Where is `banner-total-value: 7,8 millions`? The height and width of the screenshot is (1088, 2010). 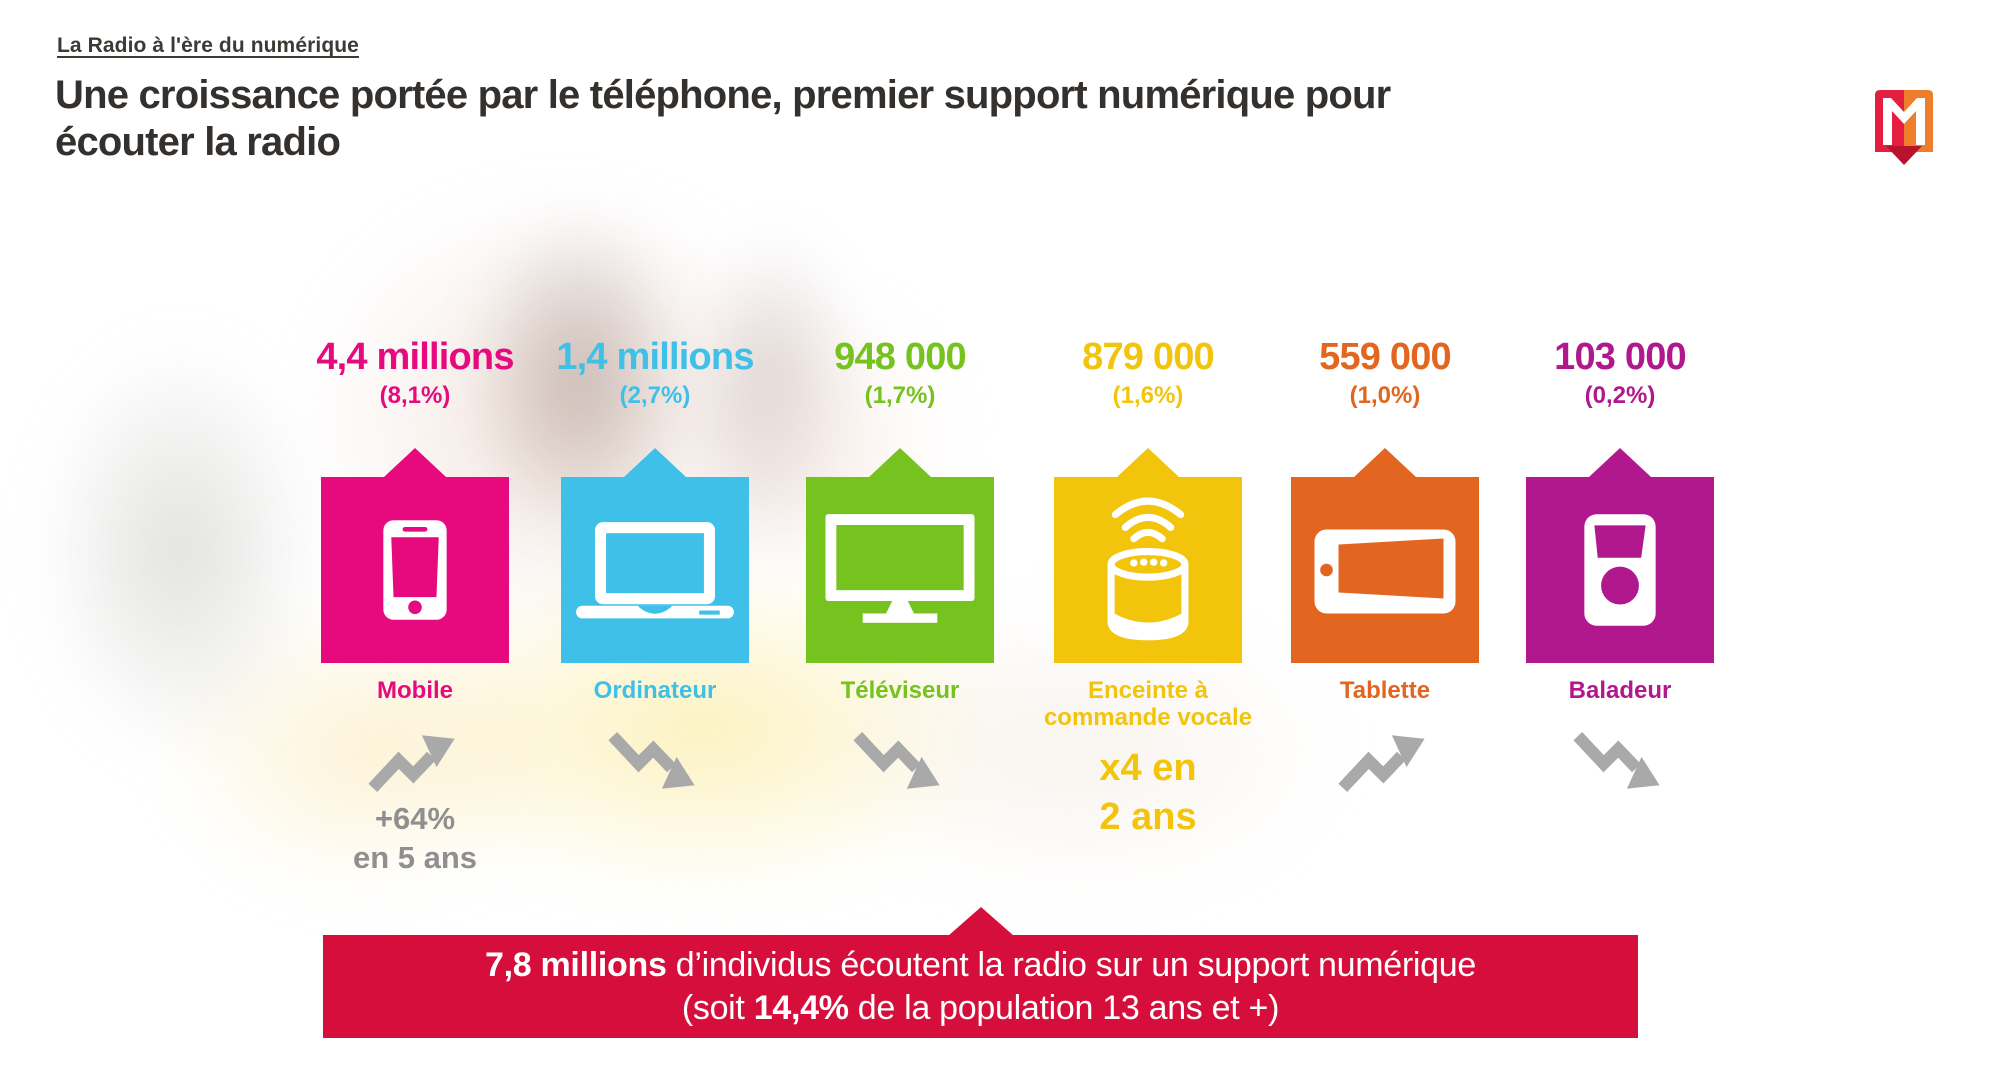 banner-total-value: 7,8 millions is located at coordinates (575, 965).